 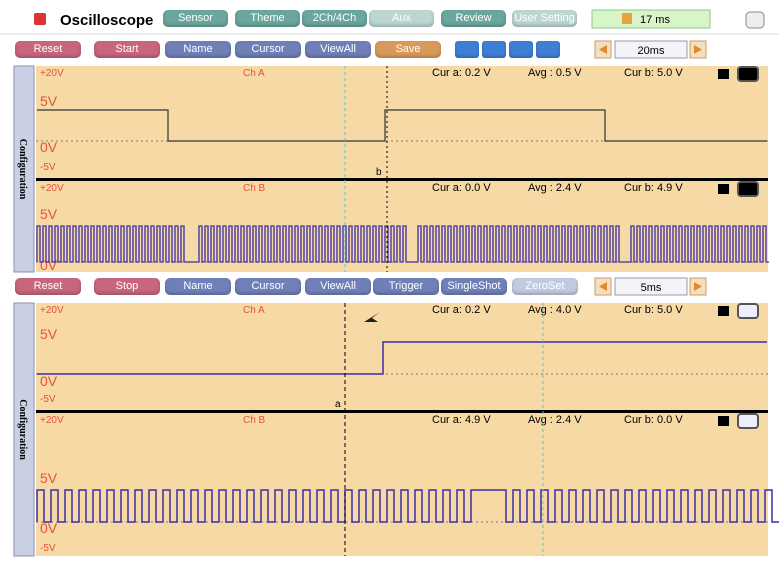 I want to click on toolbar-button: ZeroSet, so click(x=545, y=286).